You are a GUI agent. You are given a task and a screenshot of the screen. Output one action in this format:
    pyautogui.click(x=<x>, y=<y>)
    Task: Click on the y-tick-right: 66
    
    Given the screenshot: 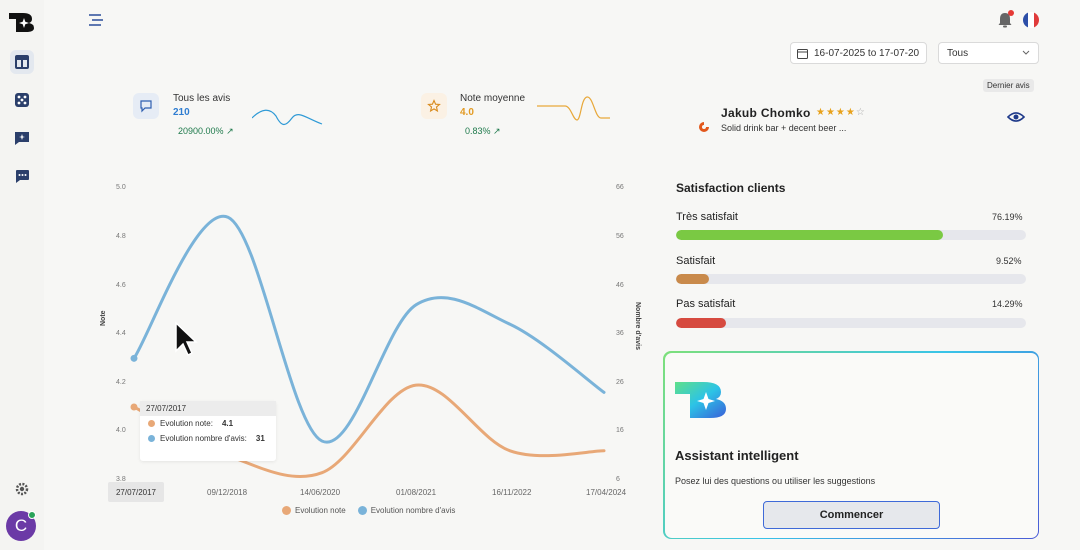 What is the action you would take?
    pyautogui.click(x=620, y=187)
    